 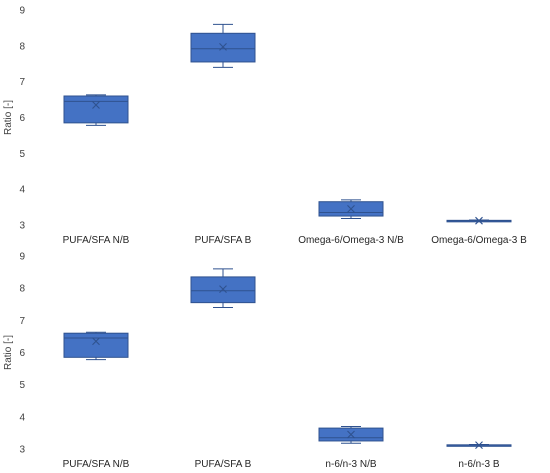 What do you see at coordinates (22, 417) in the screenshot?
I see `chart2-y-tick-label: 4` at bounding box center [22, 417].